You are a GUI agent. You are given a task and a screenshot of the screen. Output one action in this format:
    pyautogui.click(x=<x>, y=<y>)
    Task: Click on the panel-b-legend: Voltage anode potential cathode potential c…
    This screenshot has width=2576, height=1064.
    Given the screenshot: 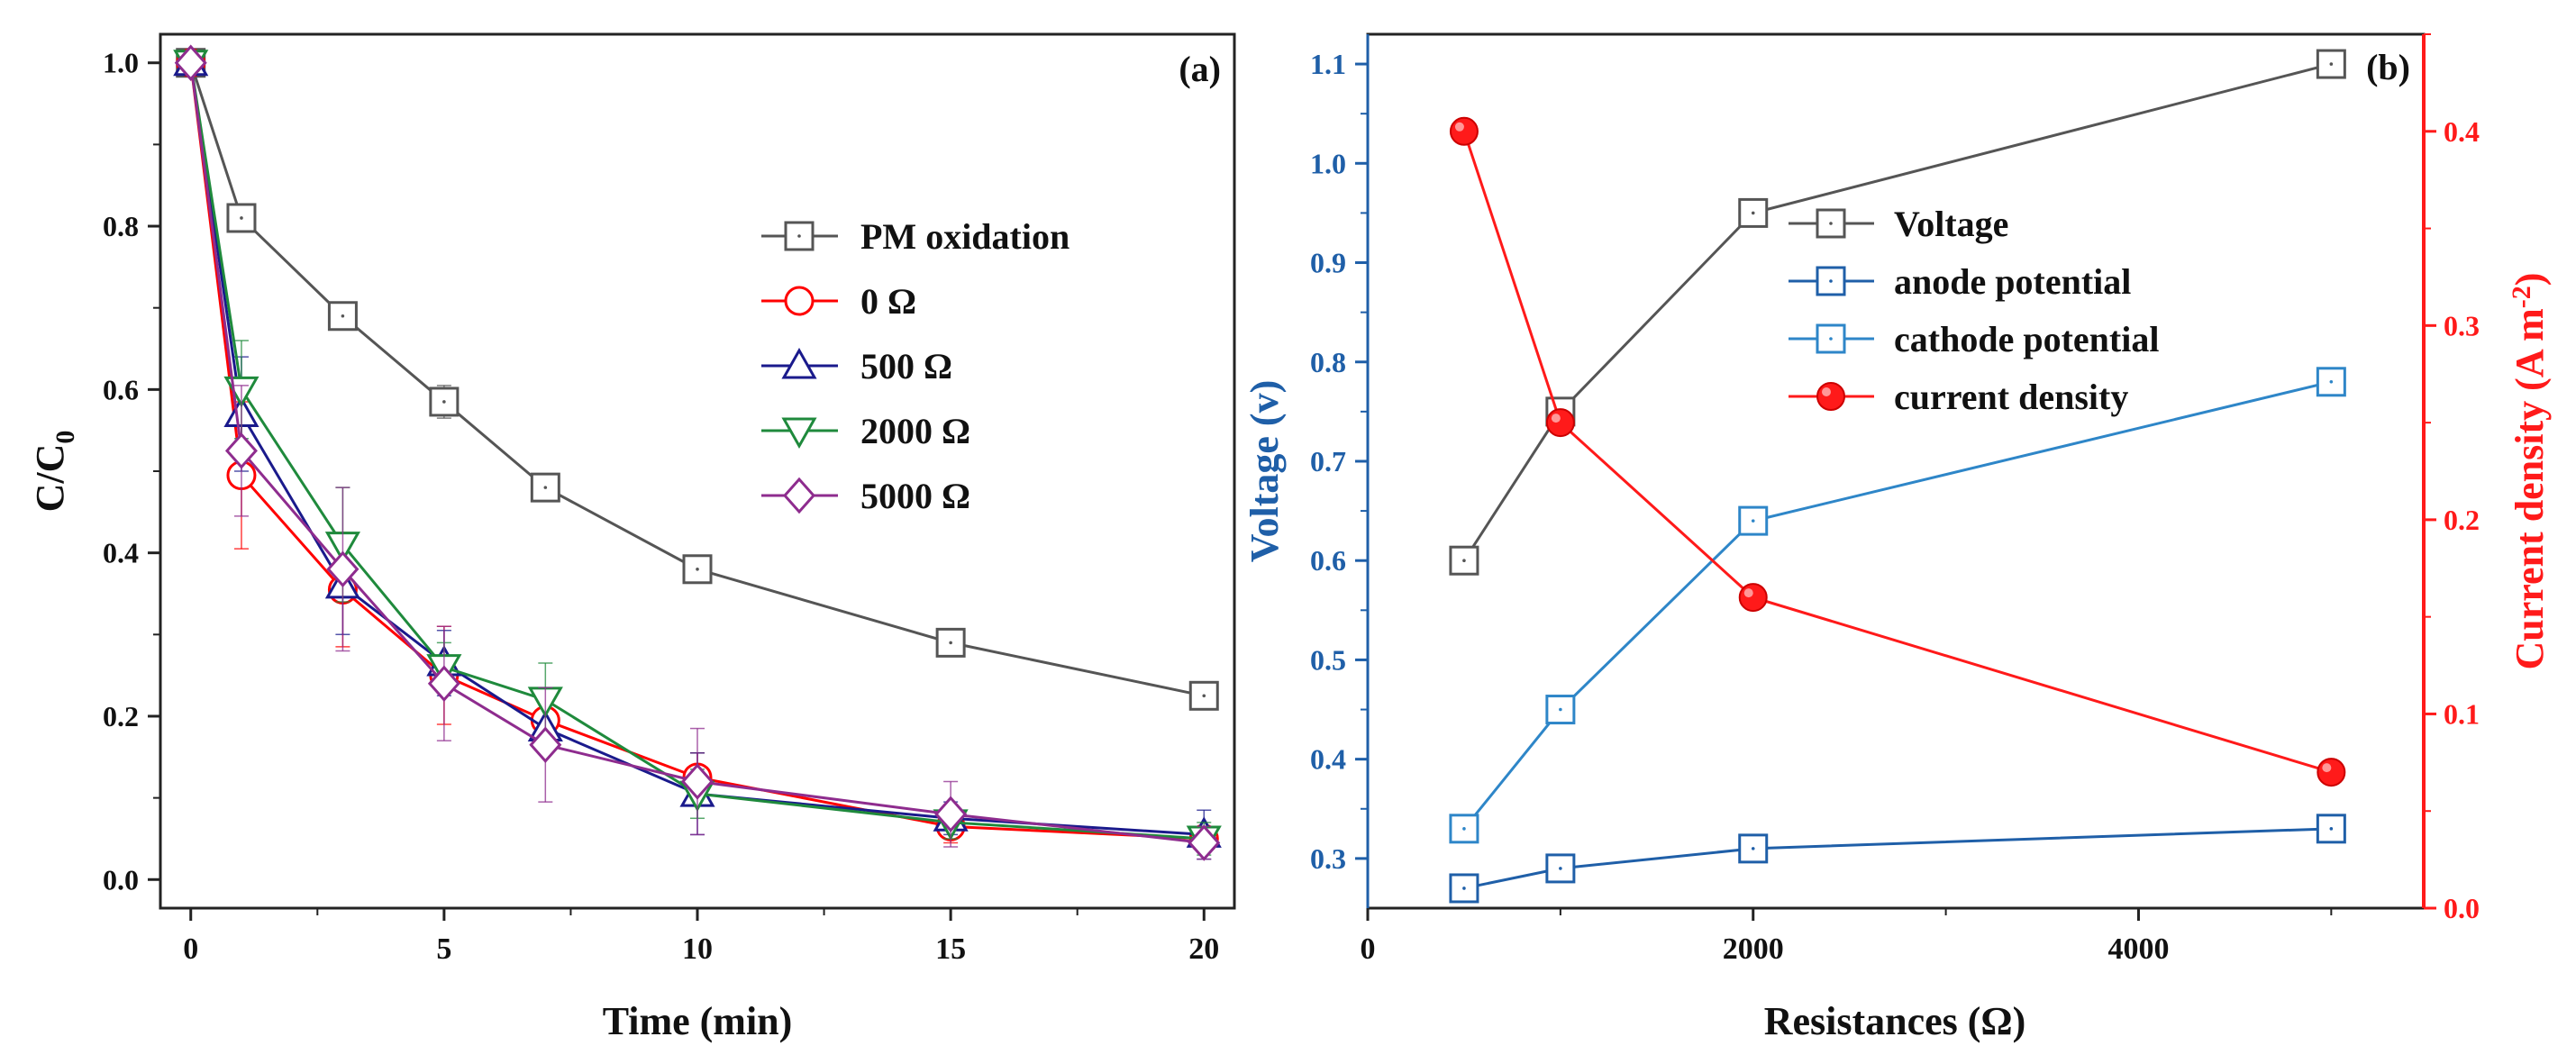 What is the action you would take?
    pyautogui.click(x=1974, y=310)
    